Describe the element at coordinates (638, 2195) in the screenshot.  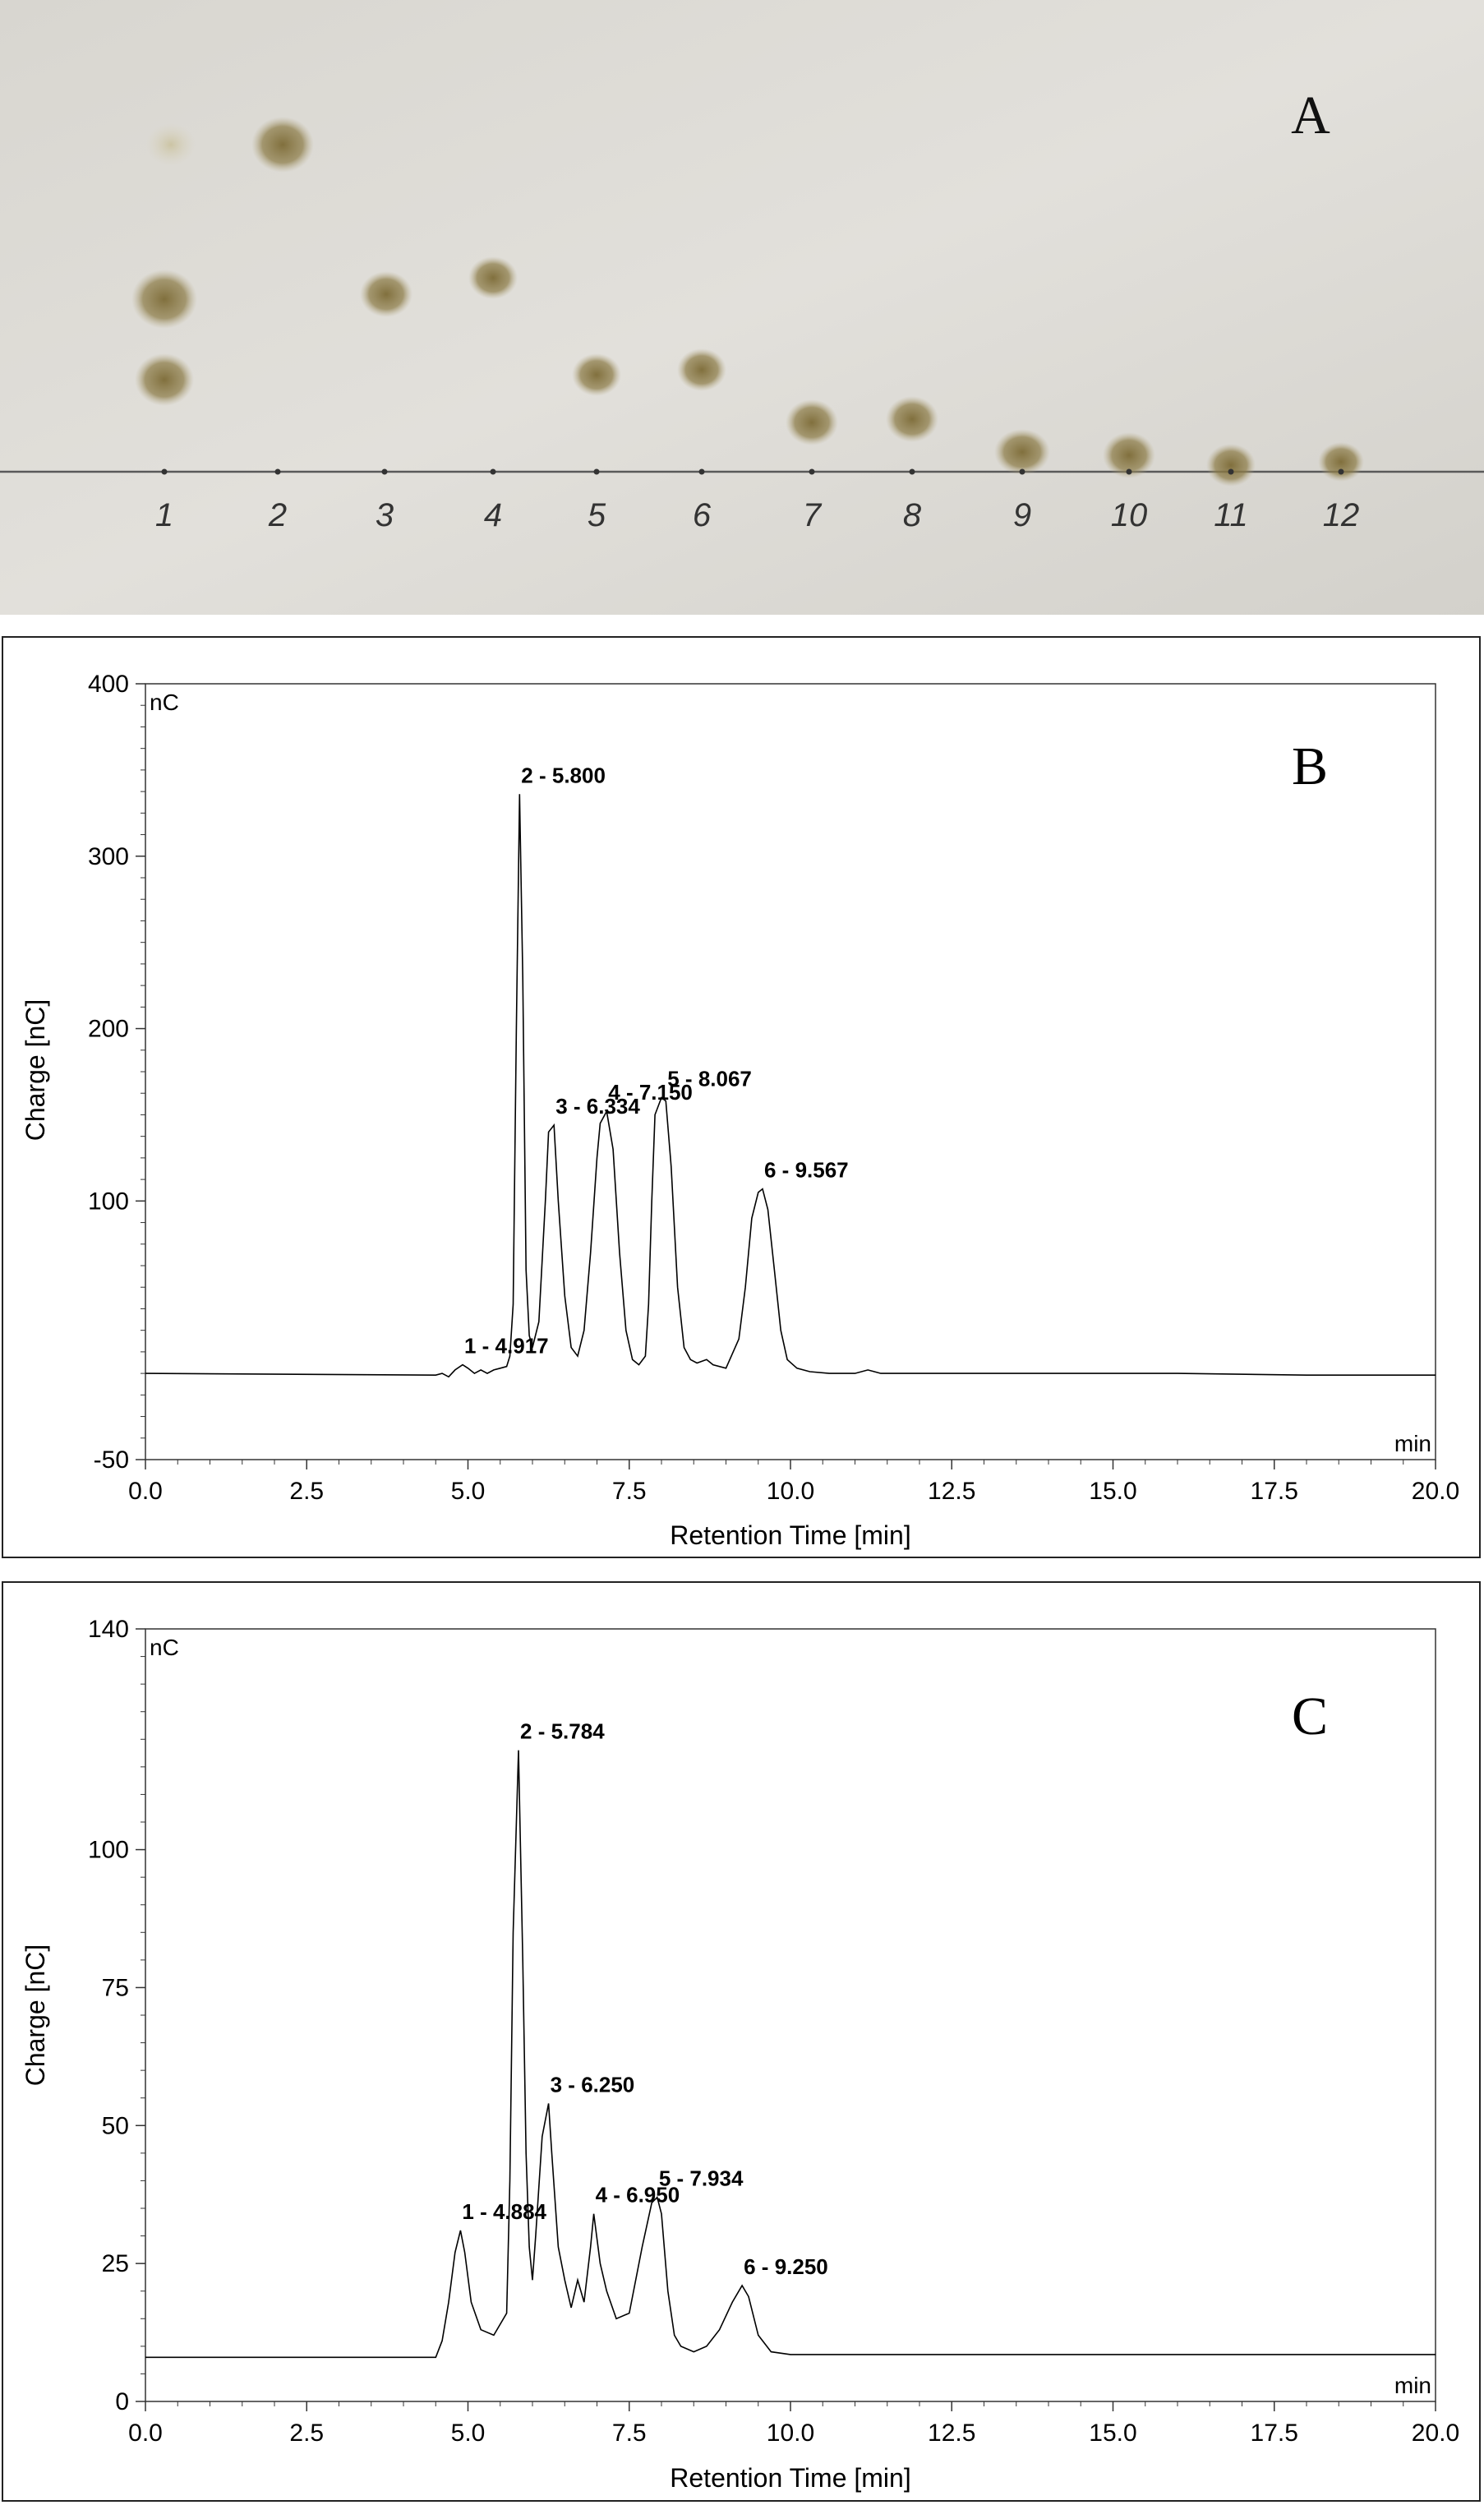
I see `peak-label: 4 - 6.950` at that location.